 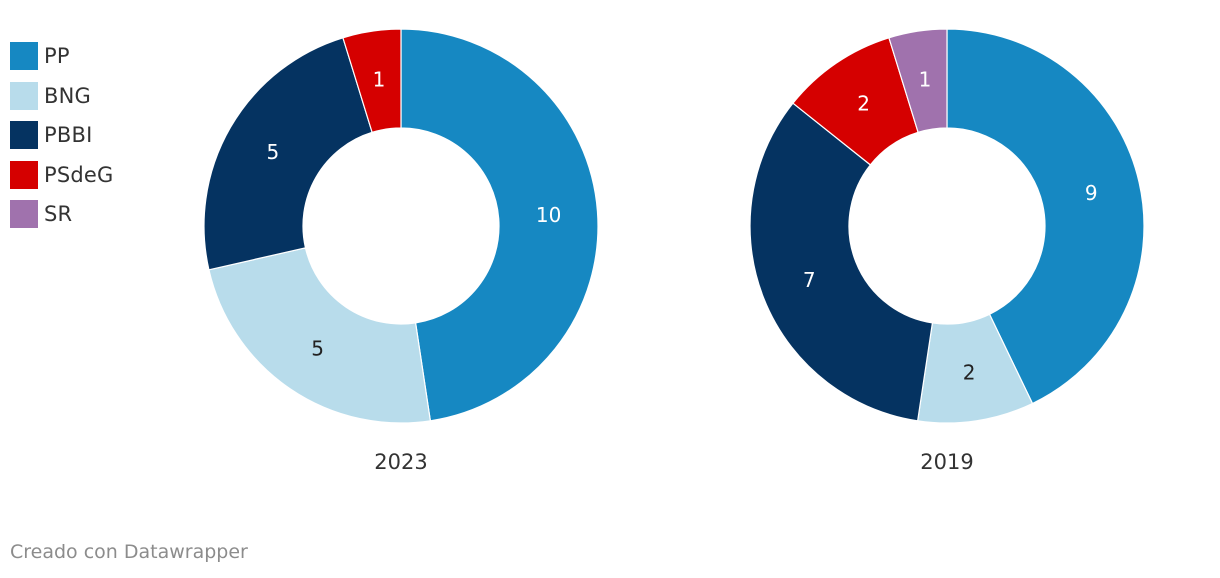 What do you see at coordinates (57, 56) in the screenshot?
I see `legend-label-pp: PP` at bounding box center [57, 56].